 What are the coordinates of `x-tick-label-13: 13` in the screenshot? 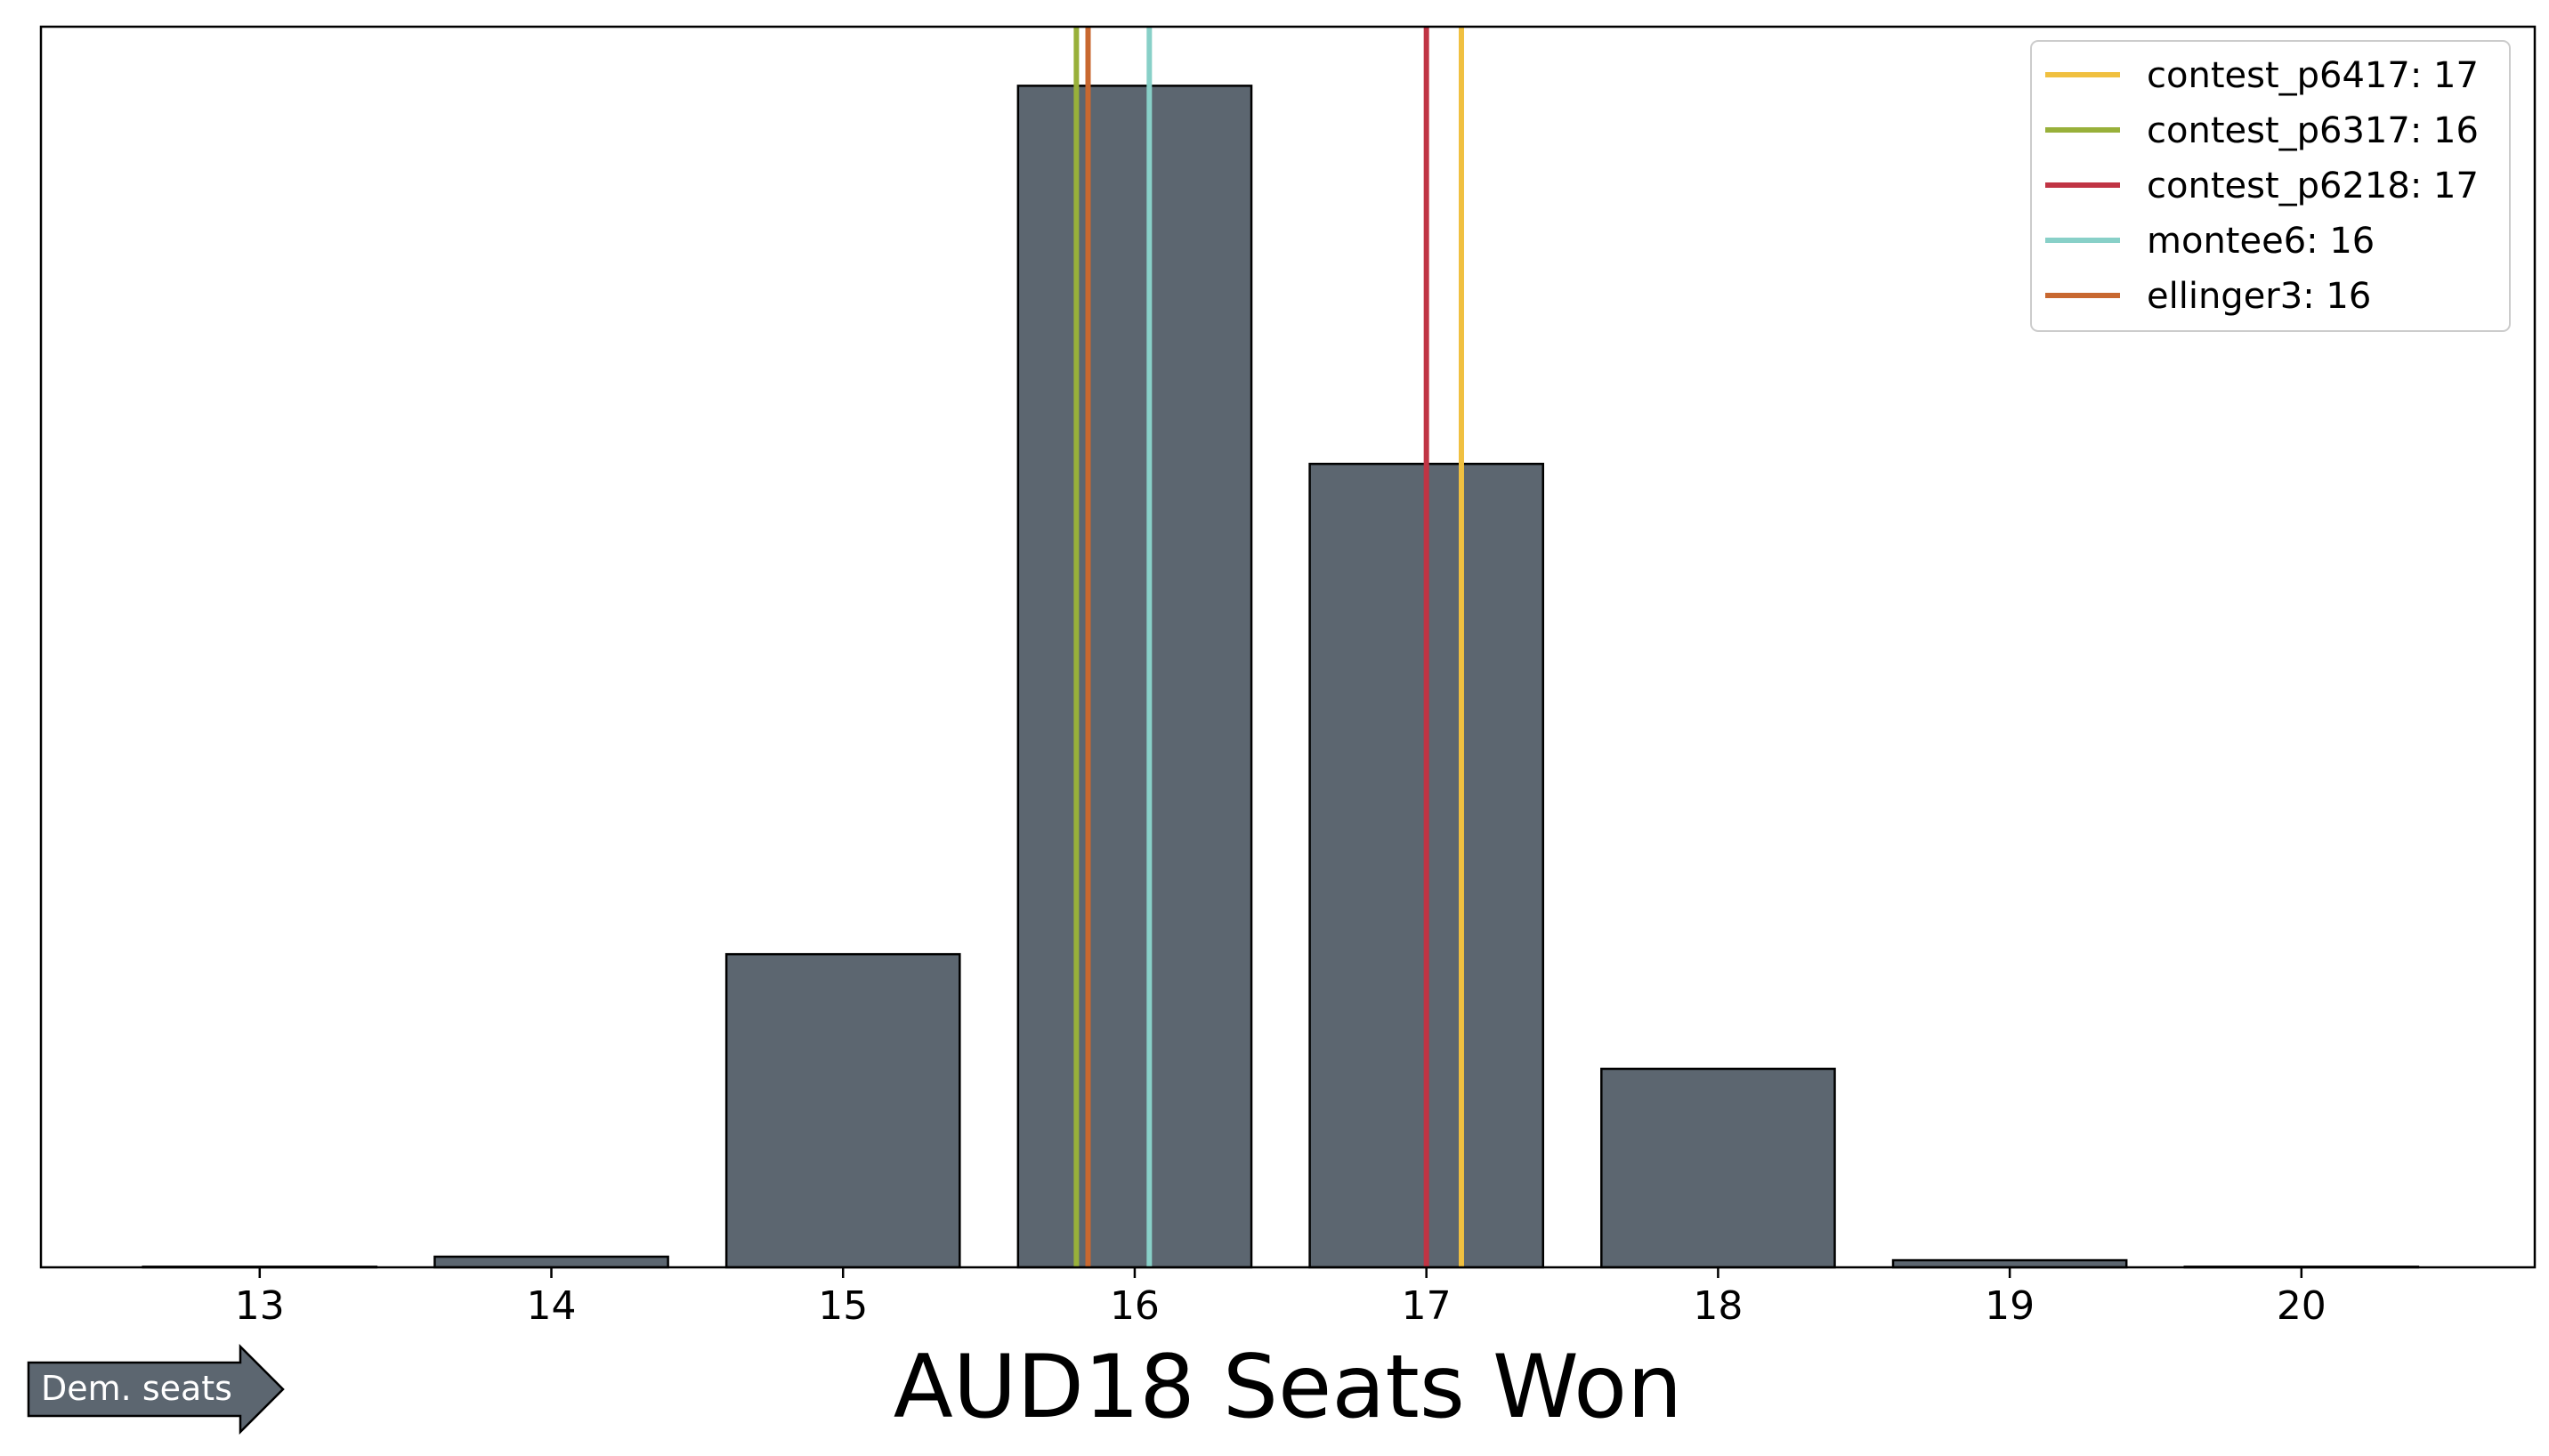 It's located at (260, 1306).